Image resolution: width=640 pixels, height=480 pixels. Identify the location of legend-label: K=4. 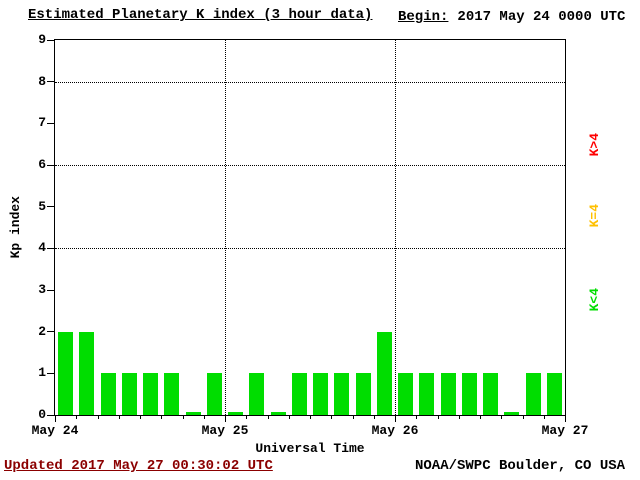
(594, 216).